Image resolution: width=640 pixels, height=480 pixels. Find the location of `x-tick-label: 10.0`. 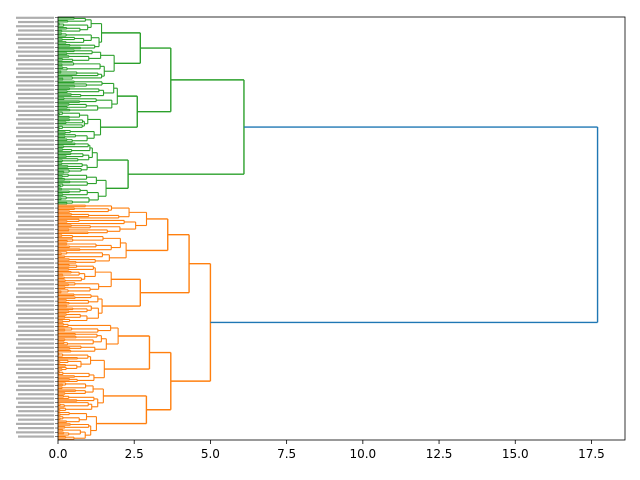

x-tick-label: 10.0 is located at coordinates (362, 454).